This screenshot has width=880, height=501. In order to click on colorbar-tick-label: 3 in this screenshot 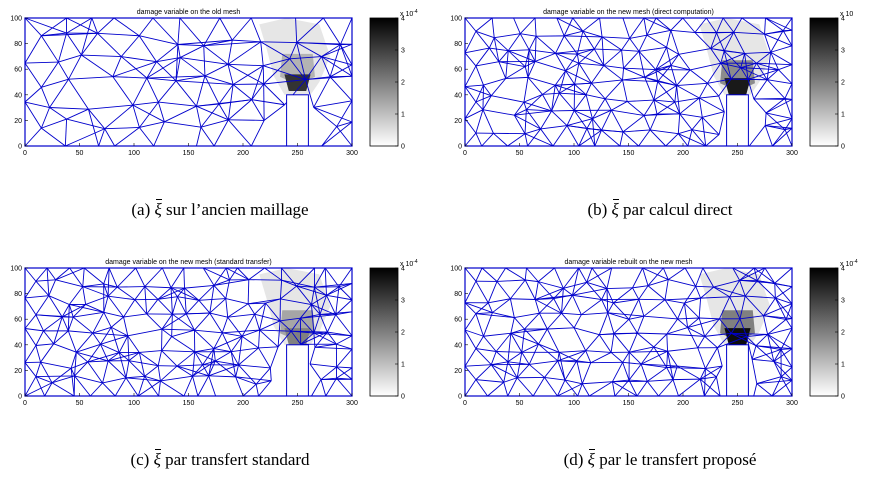, I will do `click(843, 51)`.